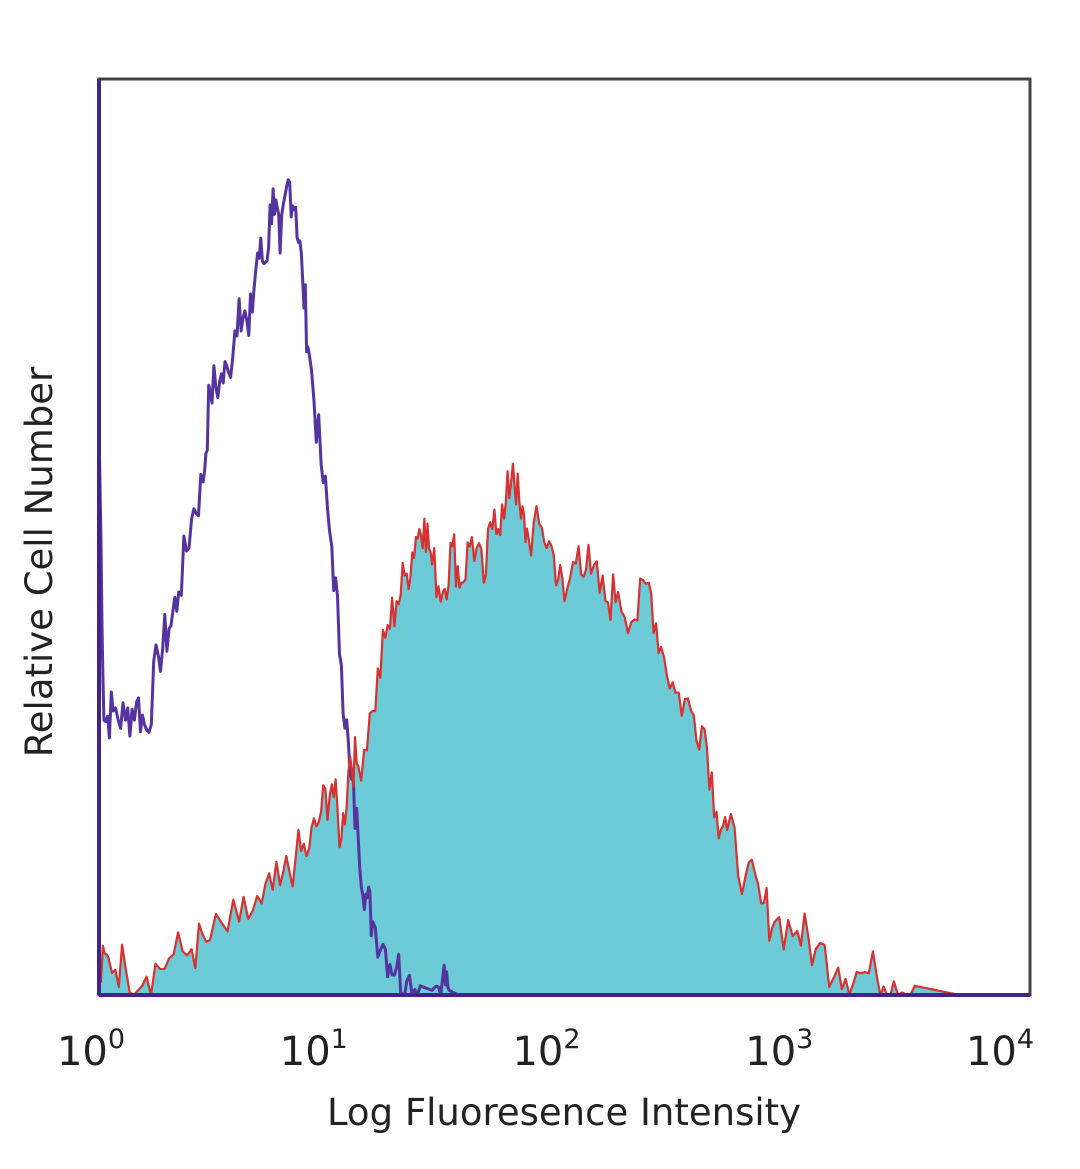 This screenshot has width=1080, height=1169. I want to click on y-axis-title: Relative Cell Number, so click(39, 561).